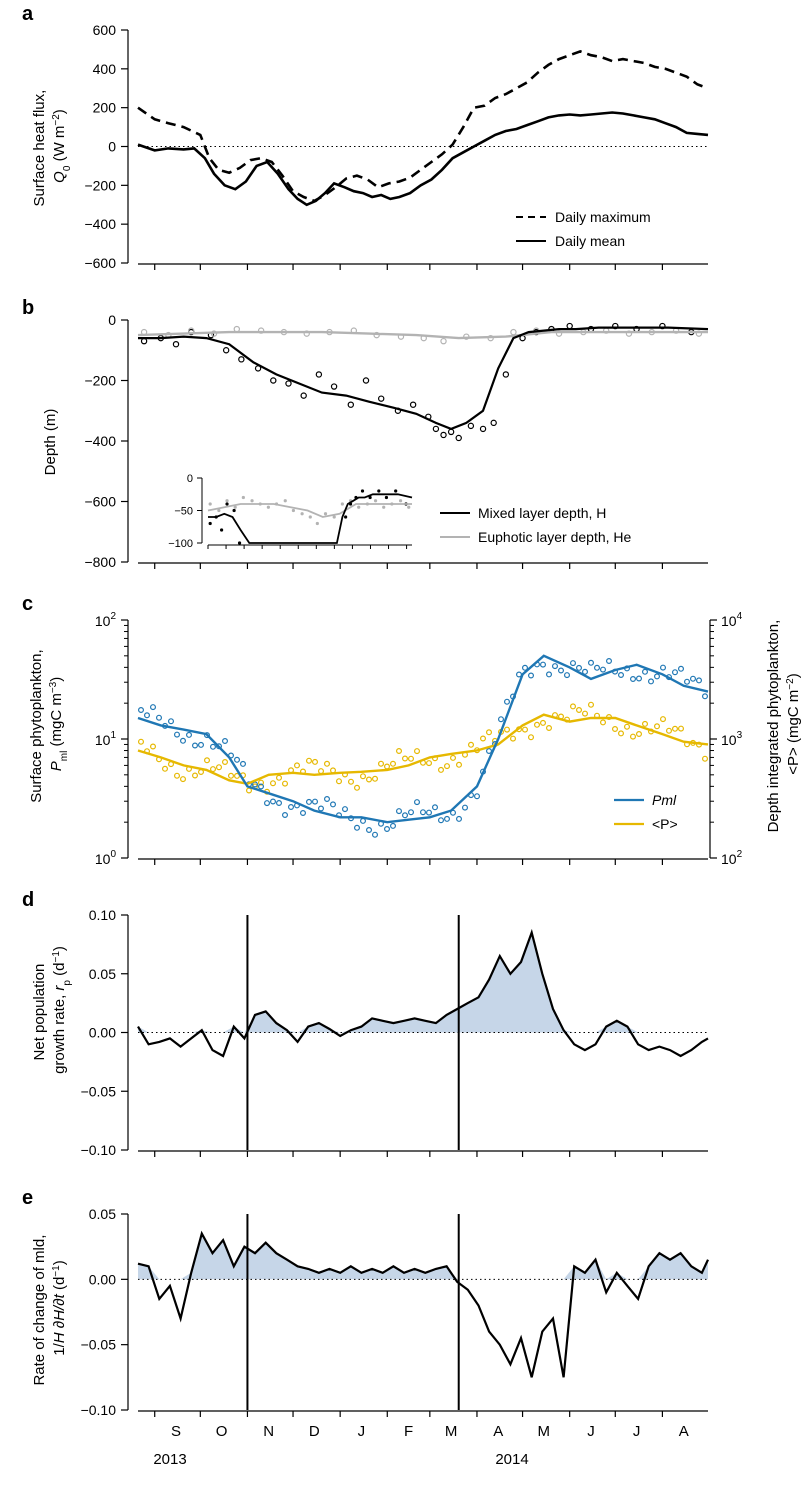 This screenshot has width=809, height=1490. Describe the element at coordinates (106, 858) in the screenshot. I see `panel-c-y-tick-label: 10⁰` at that location.